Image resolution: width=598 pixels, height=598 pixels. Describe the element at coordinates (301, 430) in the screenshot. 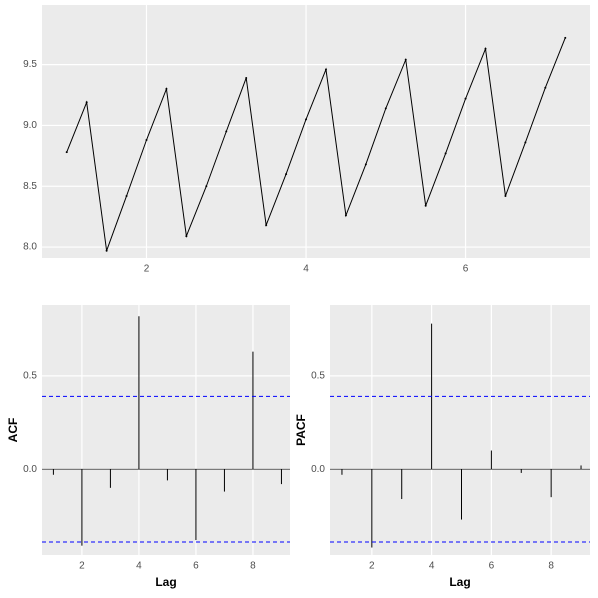

I see `y-axis-label: PACF` at that location.